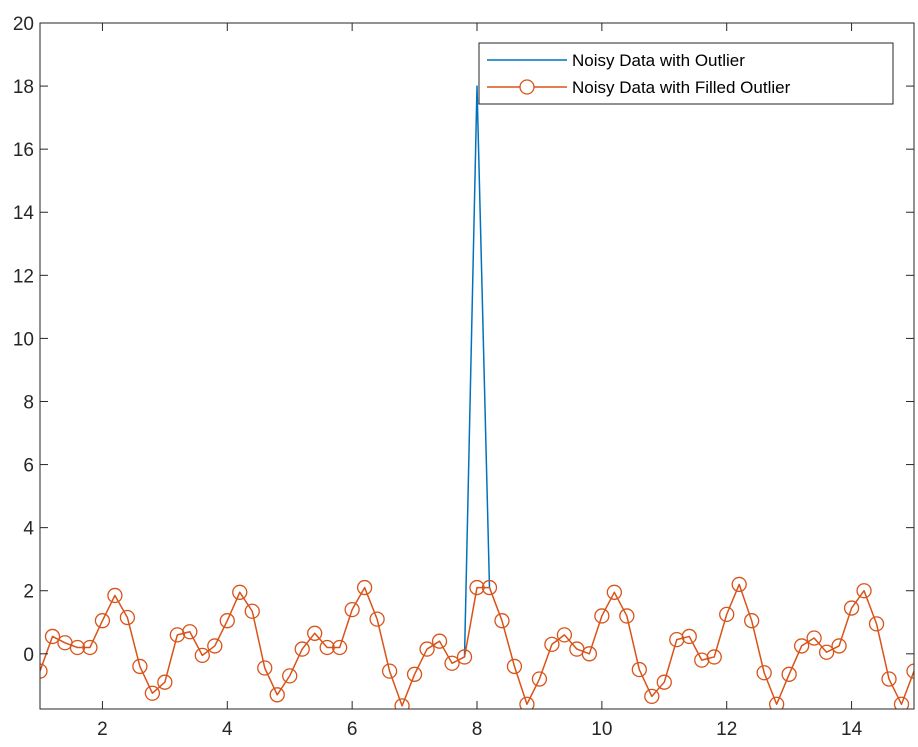  What do you see at coordinates (352, 729) in the screenshot?
I see `x-tick-label: 6` at bounding box center [352, 729].